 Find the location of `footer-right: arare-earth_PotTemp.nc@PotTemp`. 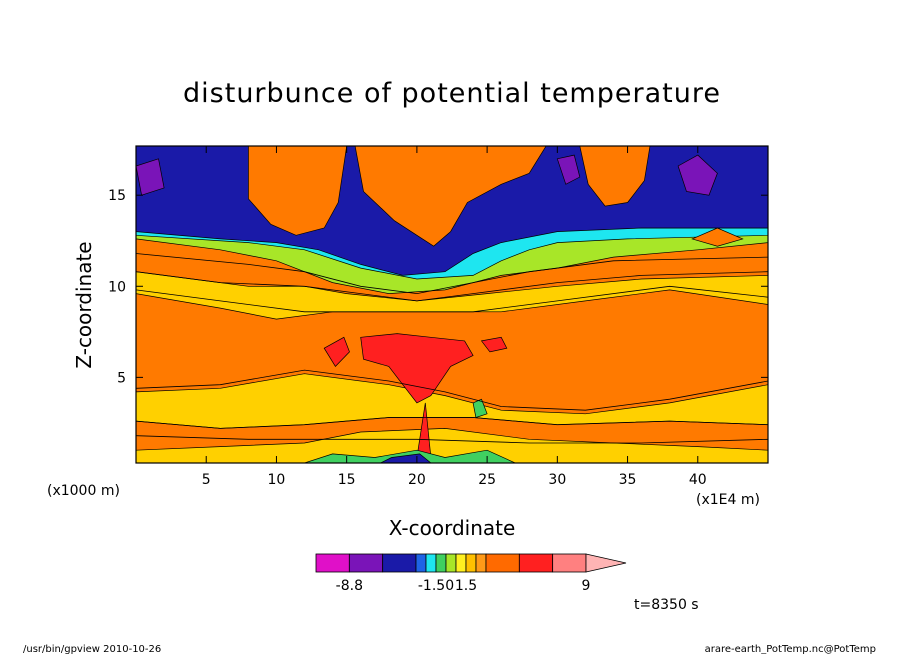

footer-right: arare-earth_PotTemp.nc@PotTemp is located at coordinates (790, 649).